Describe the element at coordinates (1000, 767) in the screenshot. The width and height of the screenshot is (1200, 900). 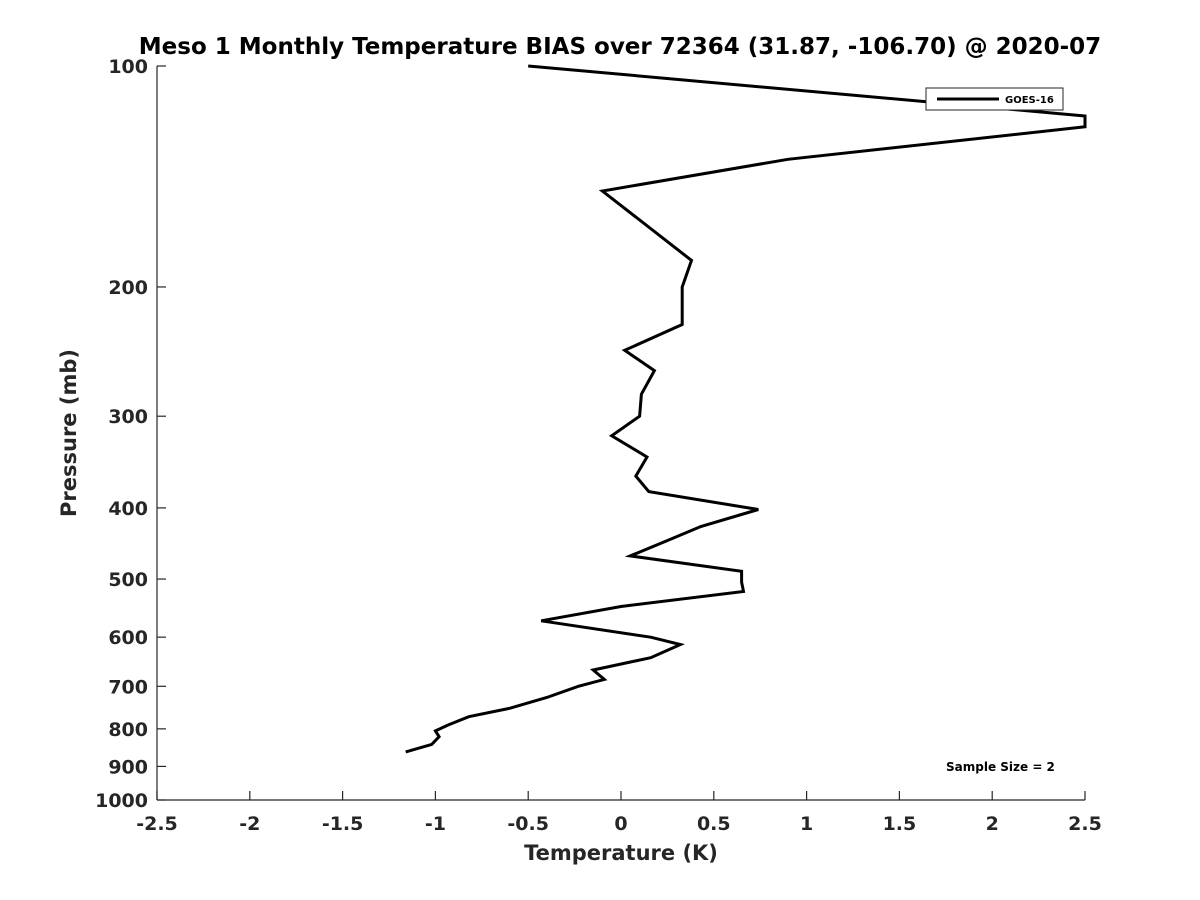
I see `sample-size-annotation: Sample Size = 2` at that location.